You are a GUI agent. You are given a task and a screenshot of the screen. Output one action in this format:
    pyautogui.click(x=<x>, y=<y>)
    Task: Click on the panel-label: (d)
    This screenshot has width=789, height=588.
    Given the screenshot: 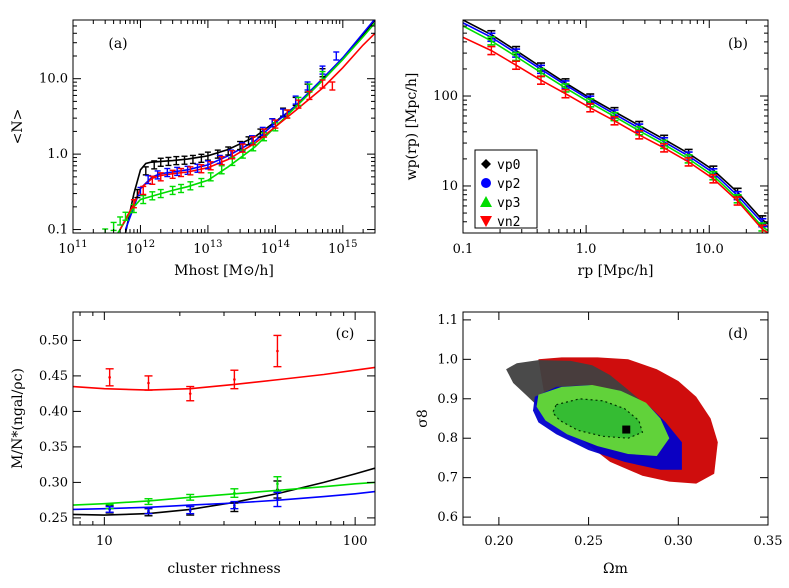 What is the action you would take?
    pyautogui.click(x=738, y=334)
    